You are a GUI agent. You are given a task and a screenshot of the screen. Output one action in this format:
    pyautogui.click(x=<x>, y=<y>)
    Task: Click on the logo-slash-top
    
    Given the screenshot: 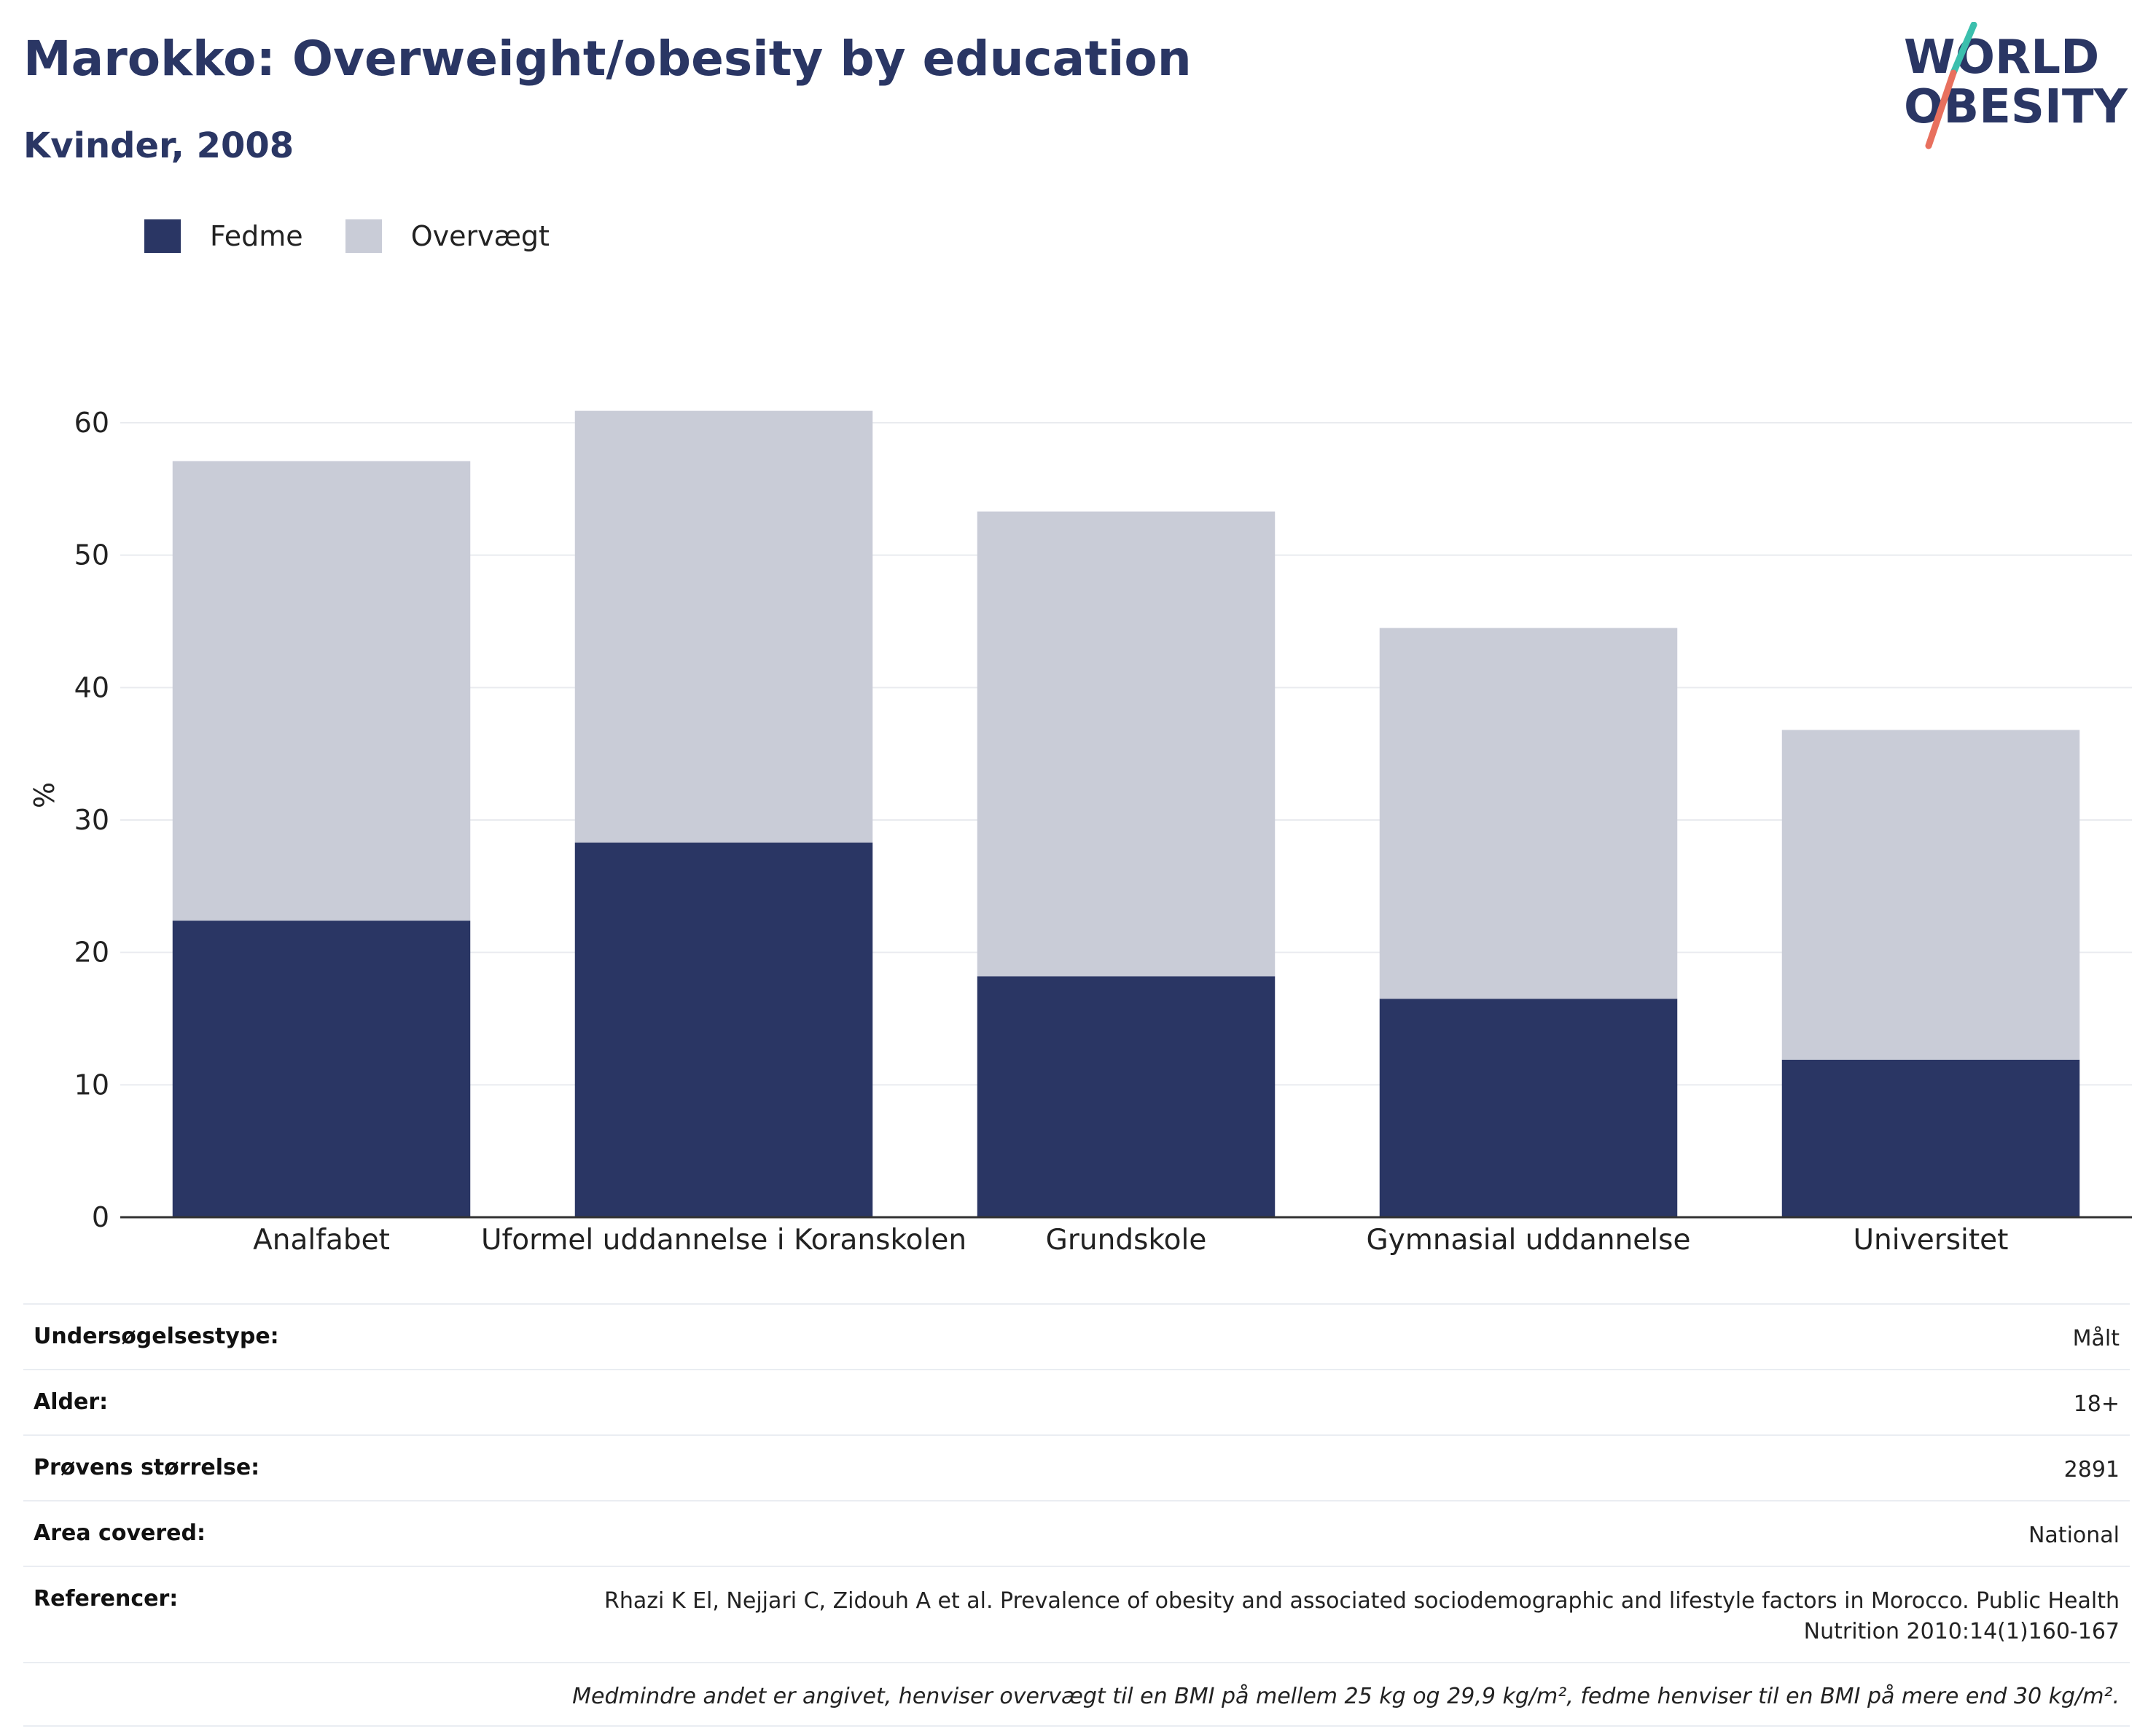 What is the action you would take?
    pyautogui.click(x=1964, y=49)
    